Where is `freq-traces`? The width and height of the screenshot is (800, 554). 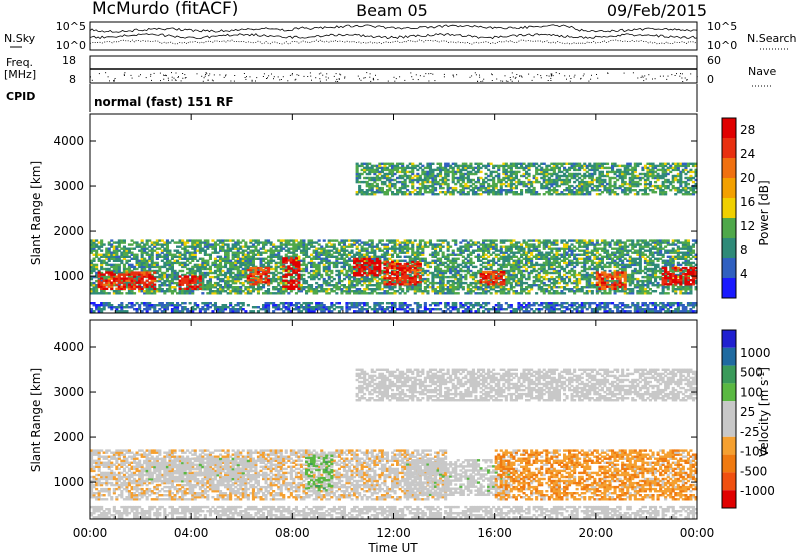
freq-traces is located at coordinates (394, 75).